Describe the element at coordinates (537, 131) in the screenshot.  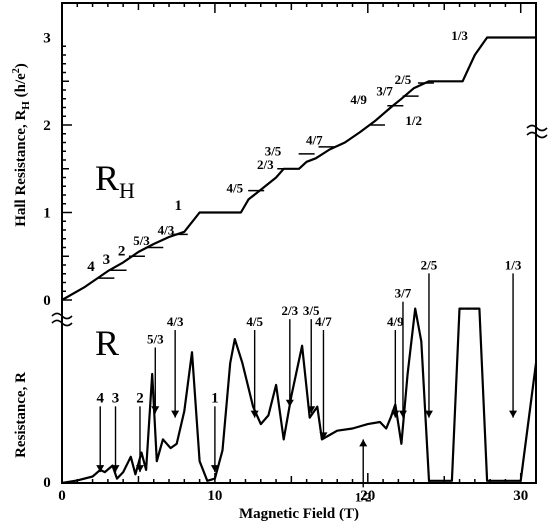
I see `right-axis-break-mark` at that location.